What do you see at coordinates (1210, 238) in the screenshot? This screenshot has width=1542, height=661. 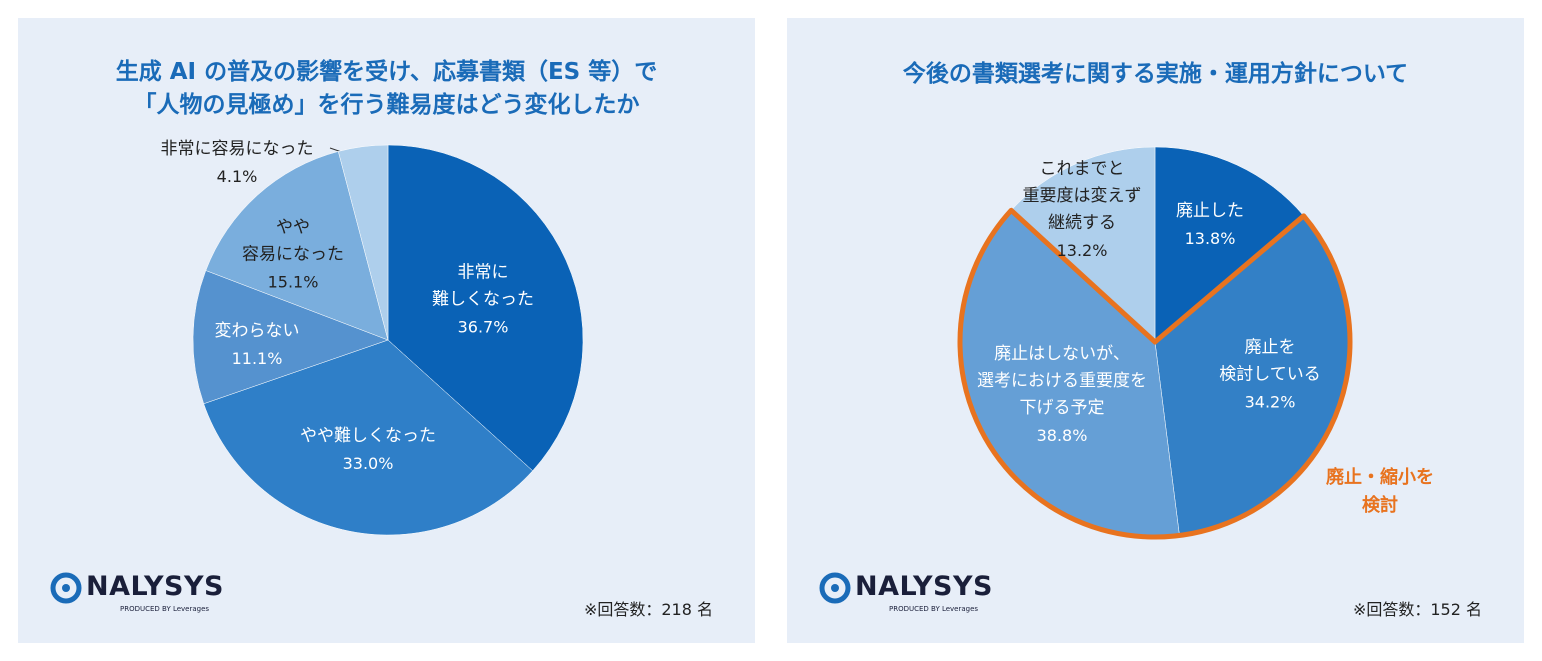 I see `value-label: 13.8%` at bounding box center [1210, 238].